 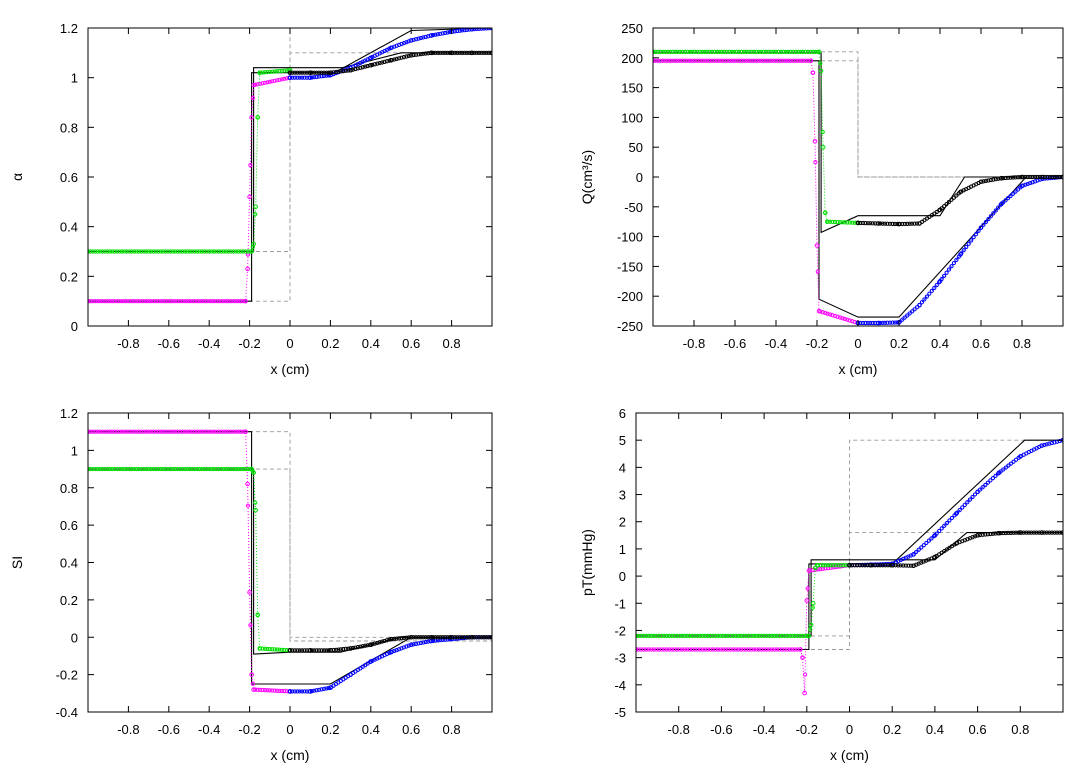 What do you see at coordinates (776, 343) in the screenshot?
I see `x-tick-label: -0.4` at bounding box center [776, 343].